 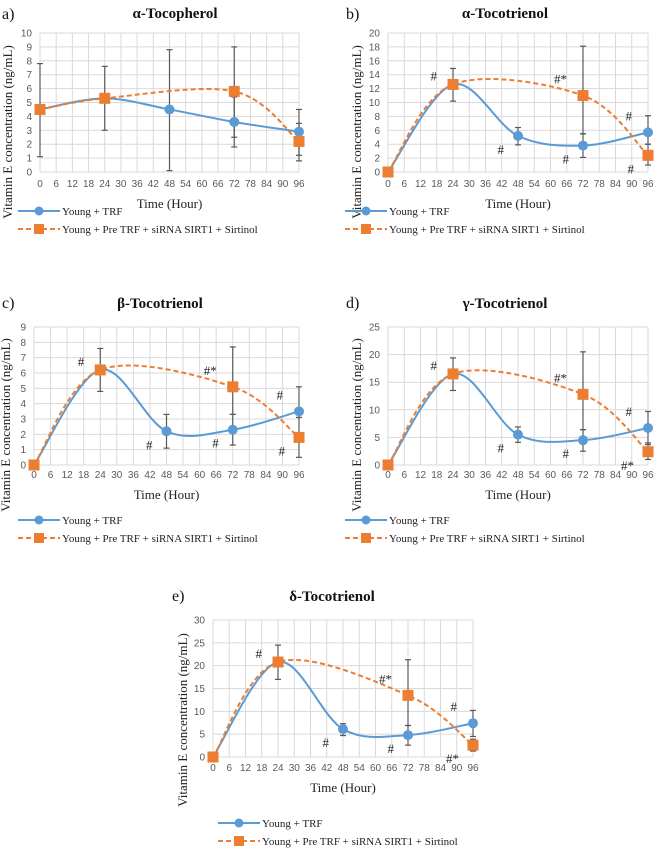 What do you see at coordinates (174, 14) in the screenshot?
I see `chart-title: α-Tocopherol` at bounding box center [174, 14].